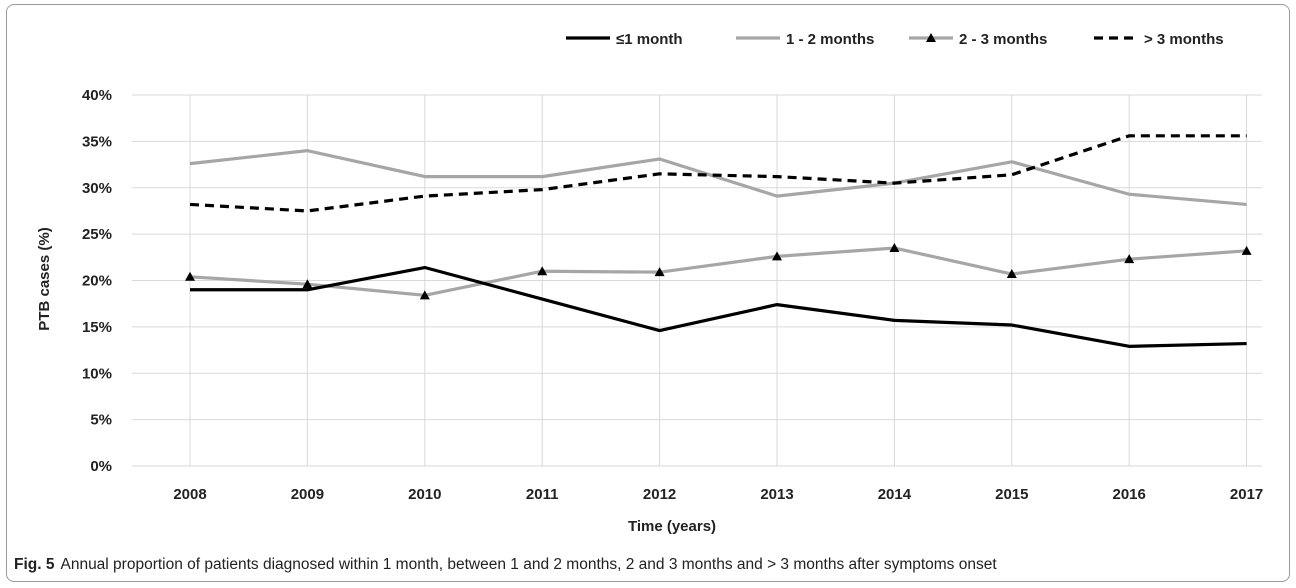 The image size is (1296, 588). I want to click on x-tick-label: 2012, so click(659, 494).